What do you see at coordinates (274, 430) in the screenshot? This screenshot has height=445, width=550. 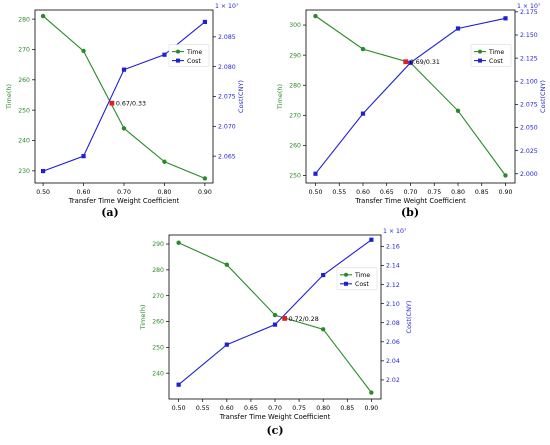 I see `panel-caption: (c)` at bounding box center [274, 430].